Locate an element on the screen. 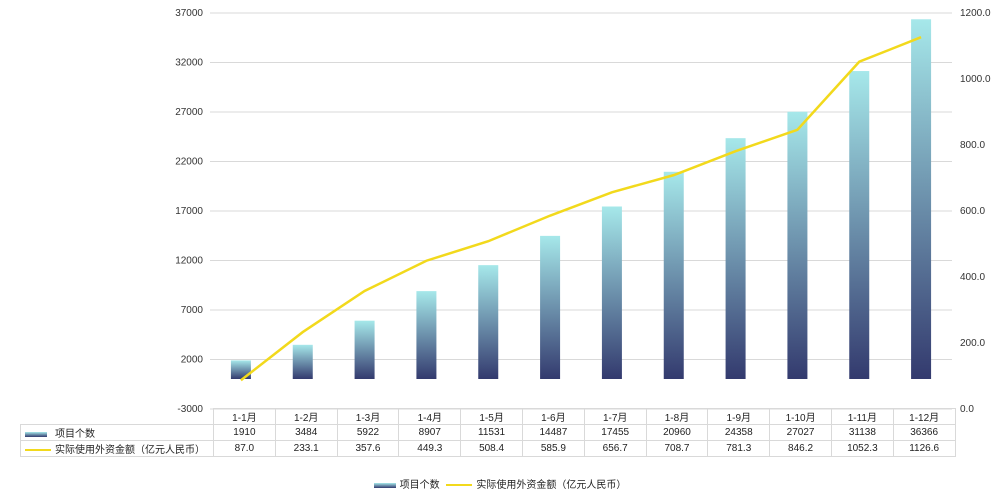 Image resolution: width=1000 pixels, height=500 pixels. data-cell: 508.4 is located at coordinates (491, 448).